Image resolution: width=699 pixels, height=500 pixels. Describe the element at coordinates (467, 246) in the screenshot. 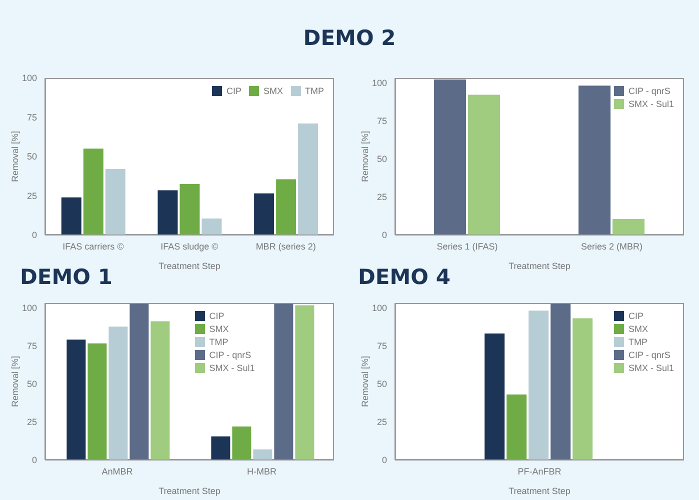

I see `x-tick-label: Series 1 (IFAS)` at that location.